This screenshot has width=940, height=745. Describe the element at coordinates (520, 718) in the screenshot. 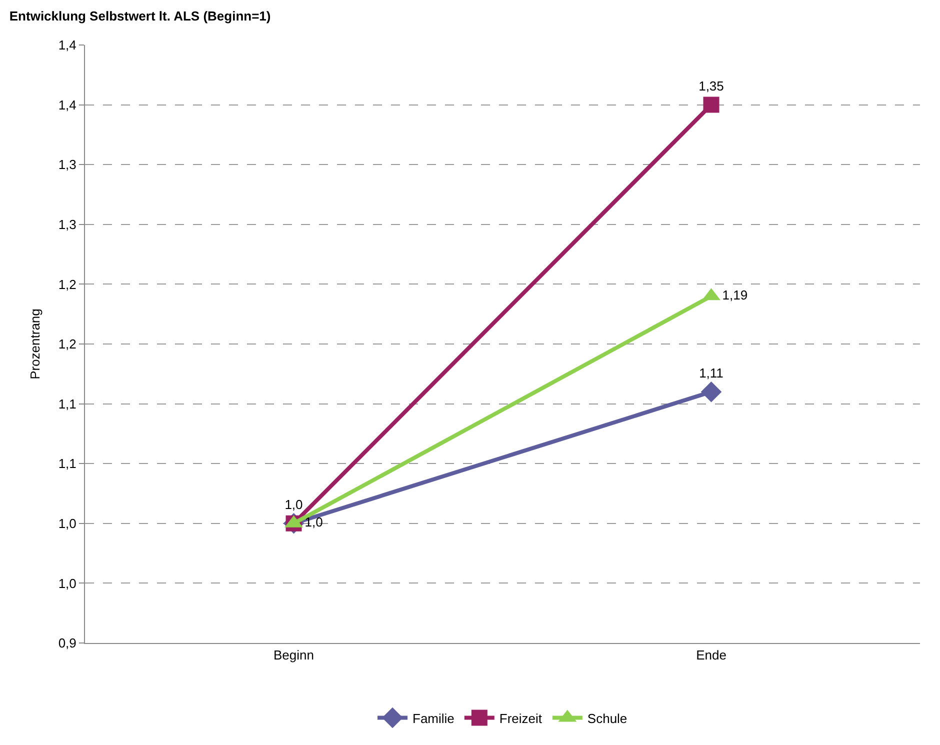

I see `legend-label: Freizeit` at that location.